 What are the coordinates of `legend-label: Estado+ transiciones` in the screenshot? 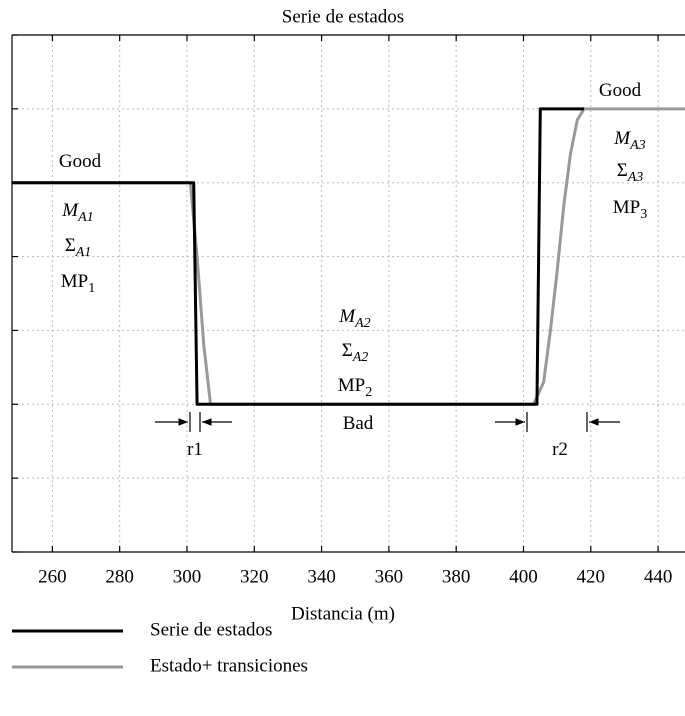 It's located at (229, 665).